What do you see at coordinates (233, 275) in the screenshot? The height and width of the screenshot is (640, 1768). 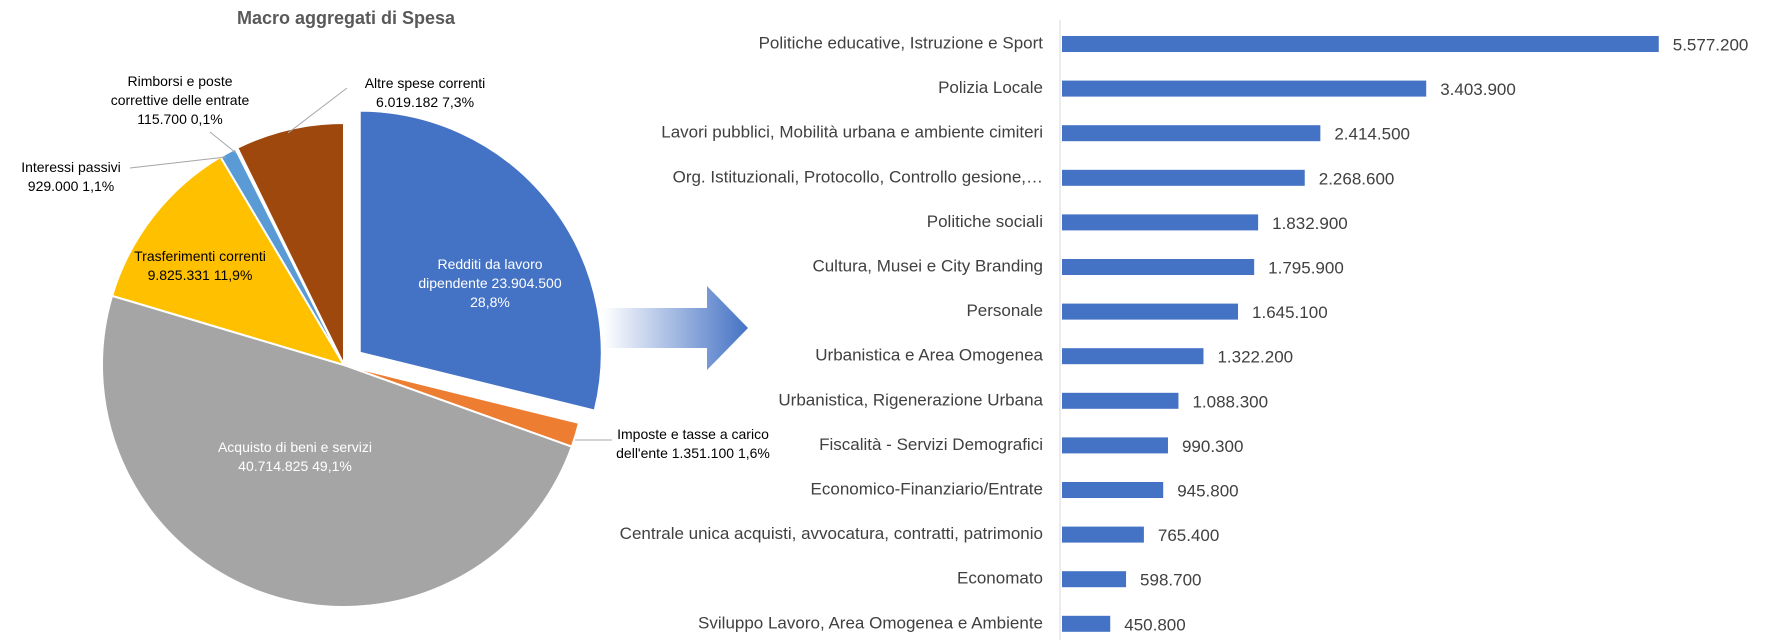 I see `slice-percent: 11,9%` at bounding box center [233, 275].